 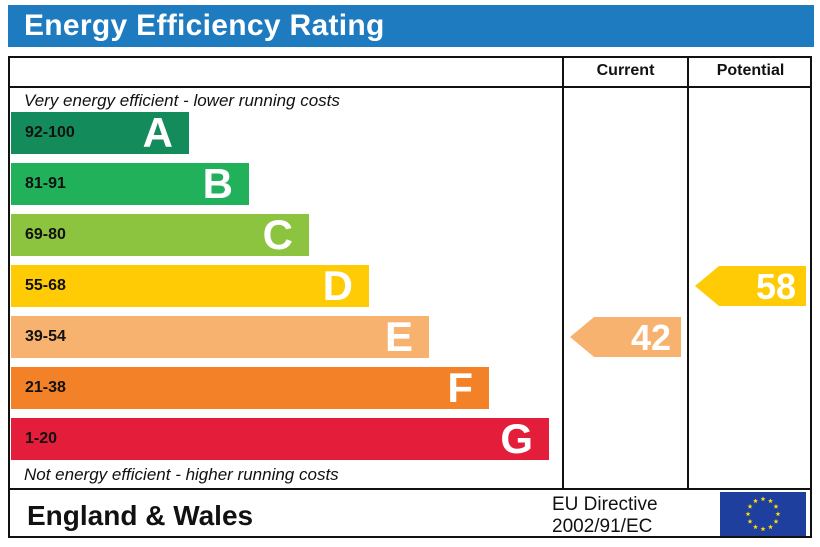 What do you see at coordinates (398, 336) in the screenshot?
I see `band-letter: E` at bounding box center [398, 336].